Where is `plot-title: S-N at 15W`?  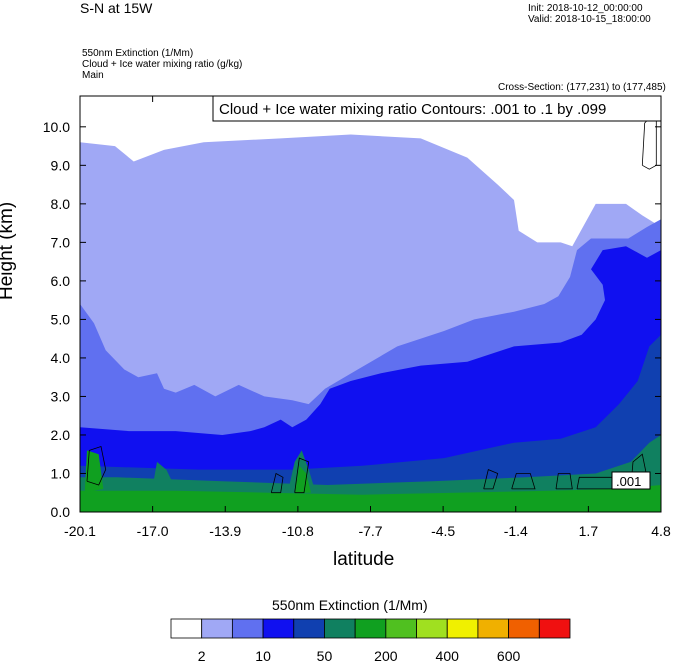
plot-title: S-N at 15W is located at coordinates (116, 8).